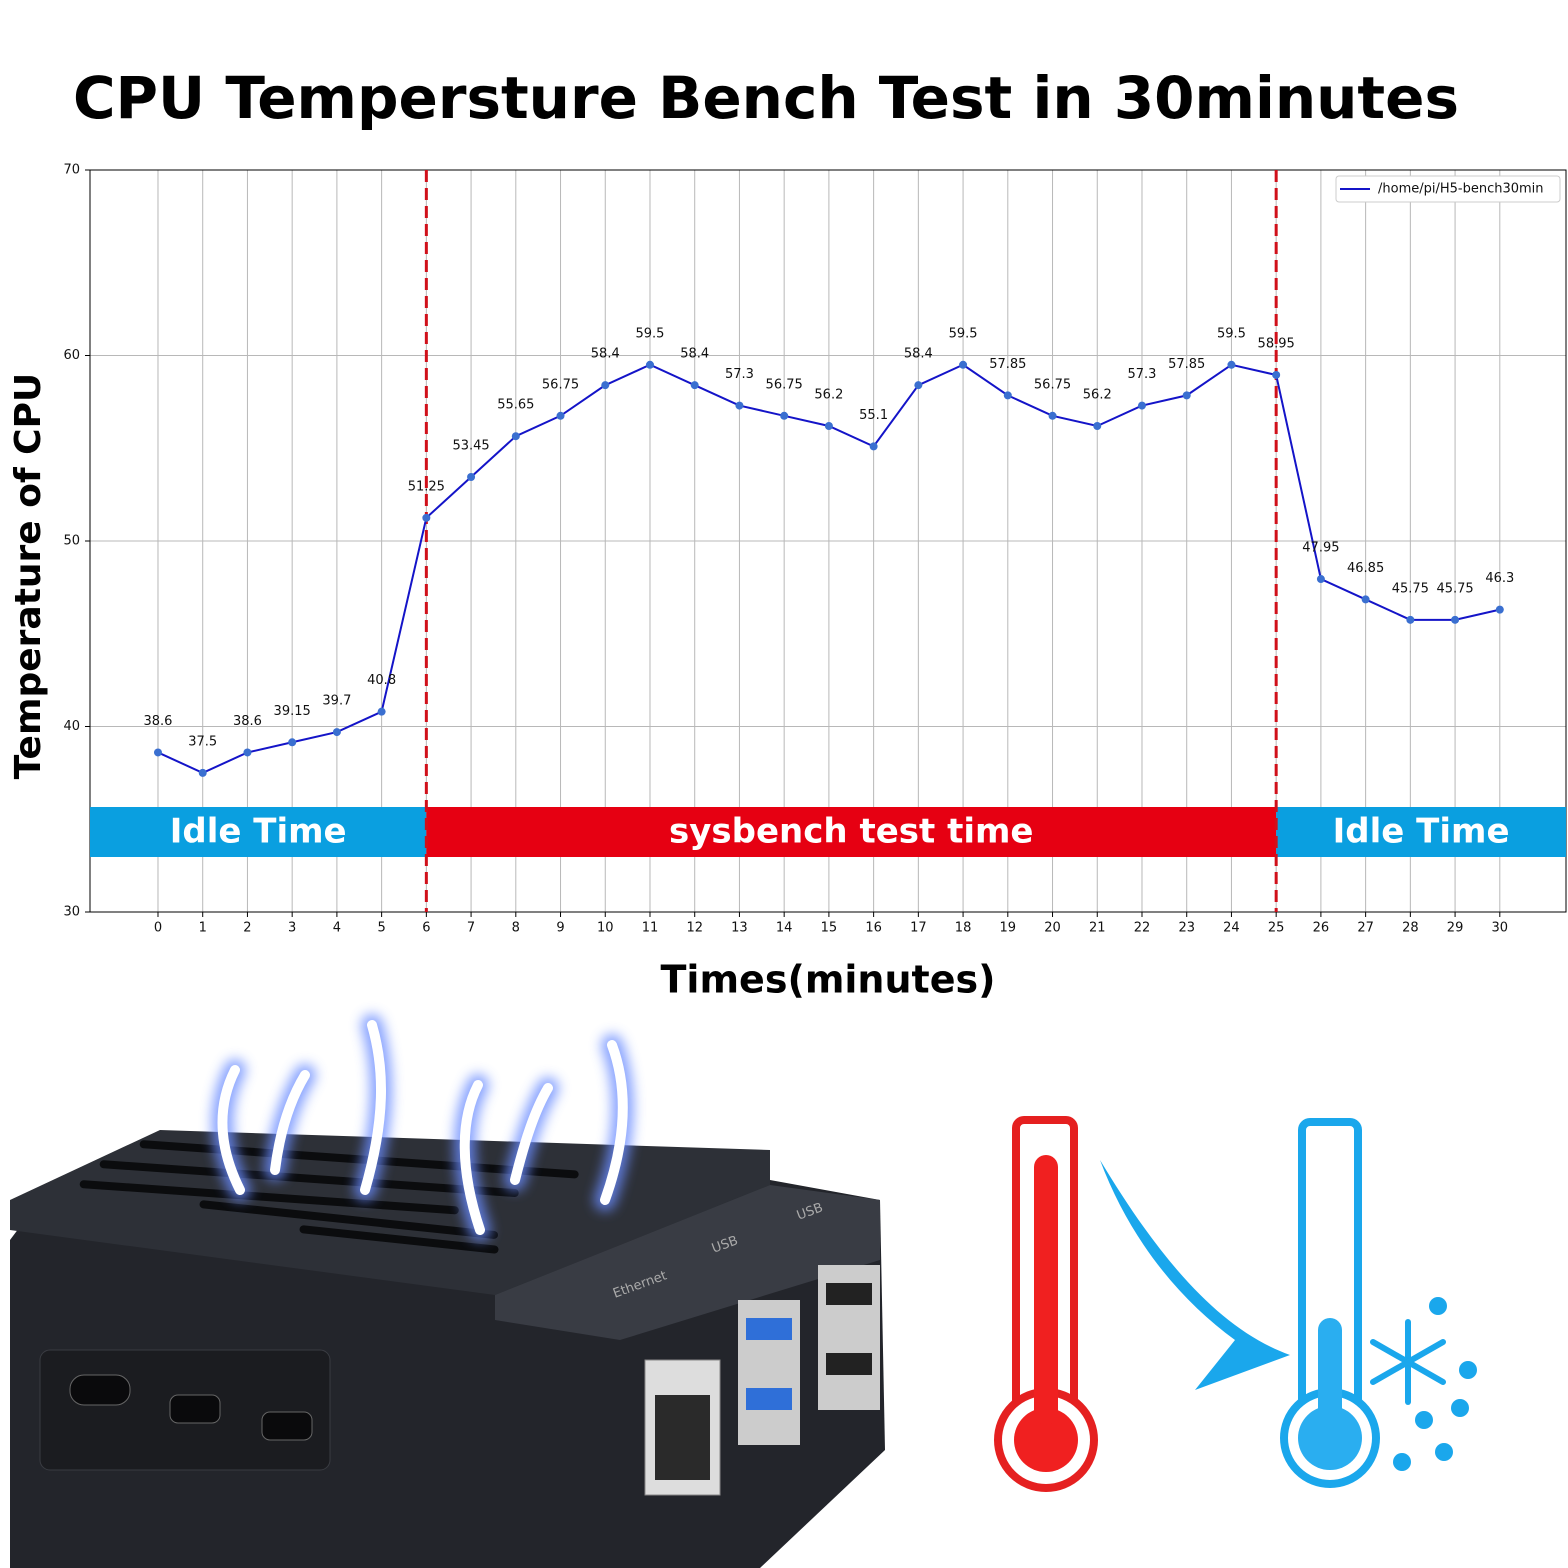 This screenshot has height=1568, width=1568. What do you see at coordinates (829, 928) in the screenshot?
I see `x-tick-label: 15` at bounding box center [829, 928].